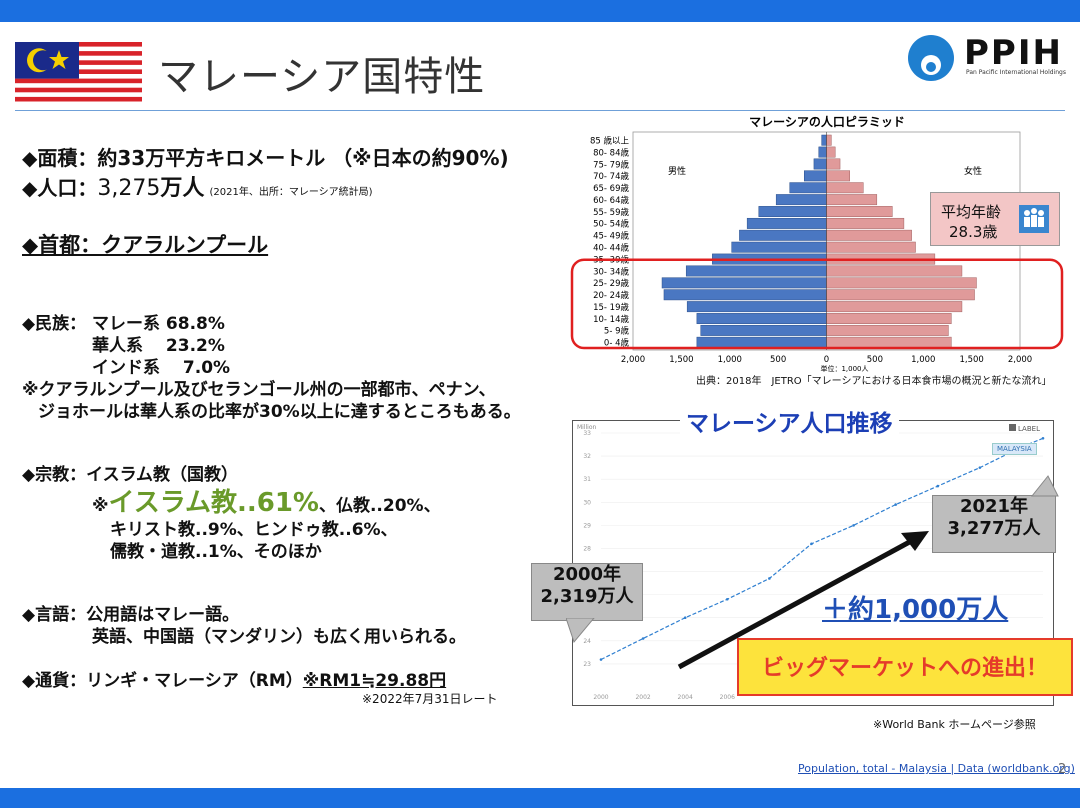 The image size is (1080, 808). I want to click on female-label: 女性, so click(973, 171).